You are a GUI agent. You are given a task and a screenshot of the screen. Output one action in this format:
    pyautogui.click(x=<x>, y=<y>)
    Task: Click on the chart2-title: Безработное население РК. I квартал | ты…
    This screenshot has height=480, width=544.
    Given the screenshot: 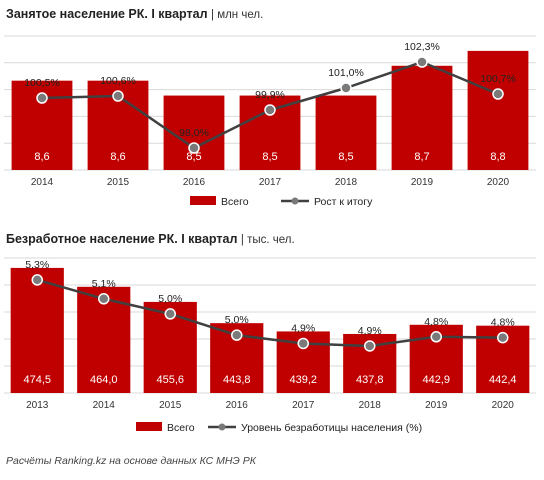 What is the action you would take?
    pyautogui.click(x=150, y=239)
    